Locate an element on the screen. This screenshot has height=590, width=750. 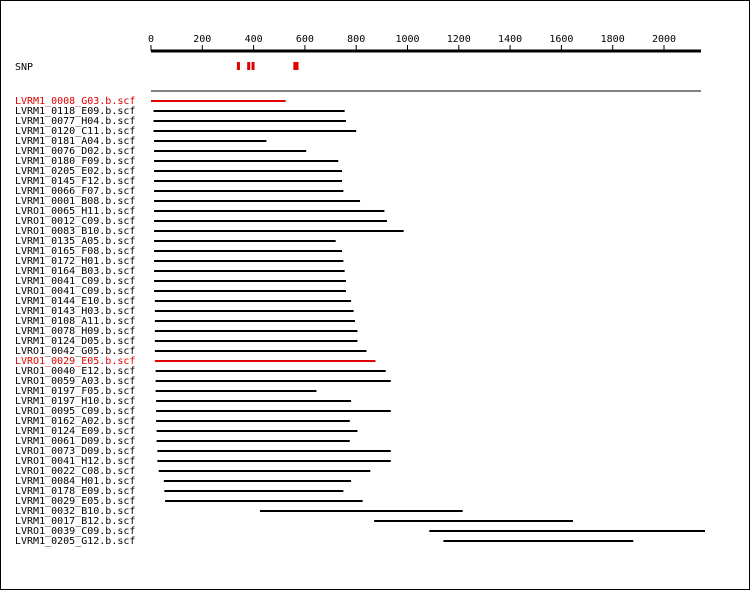
read-row: LVRM1_0017_B12.b.scf is located at coordinates (294, 521).